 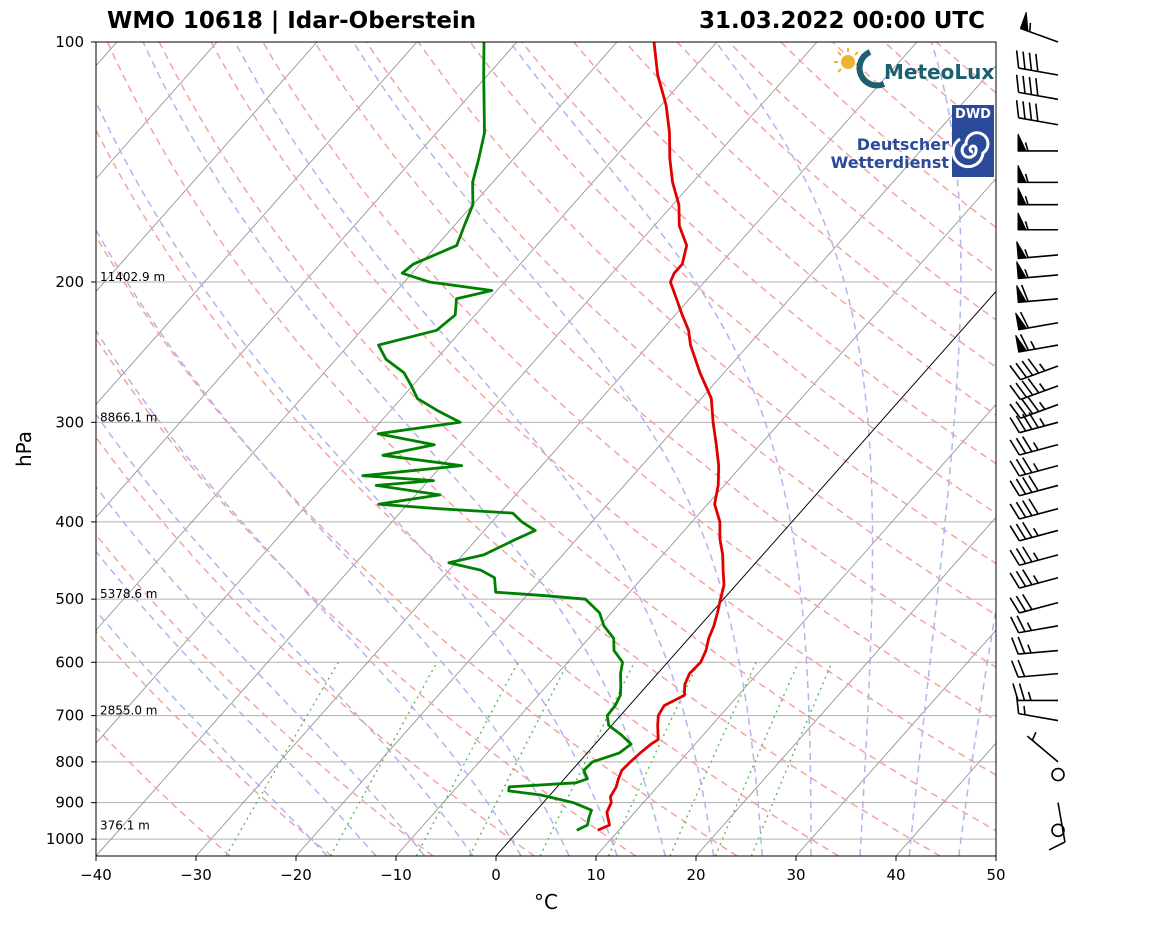 What do you see at coordinates (595, 875) in the screenshot?
I see `x-tick-label: 10` at bounding box center [595, 875].